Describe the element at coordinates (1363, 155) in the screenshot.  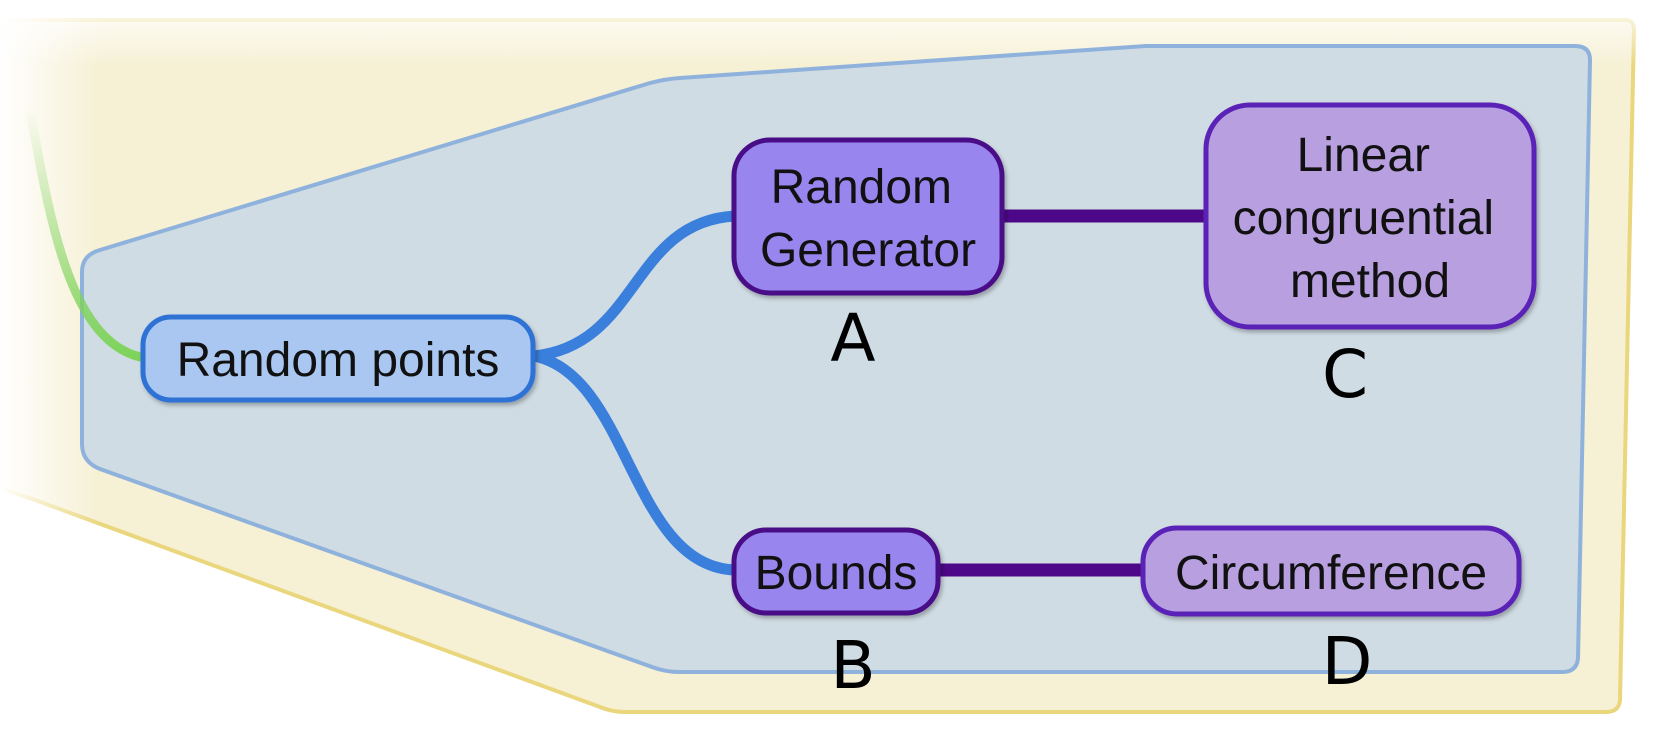
I see `leaf-lcm-label-line-1: Linear` at that location.